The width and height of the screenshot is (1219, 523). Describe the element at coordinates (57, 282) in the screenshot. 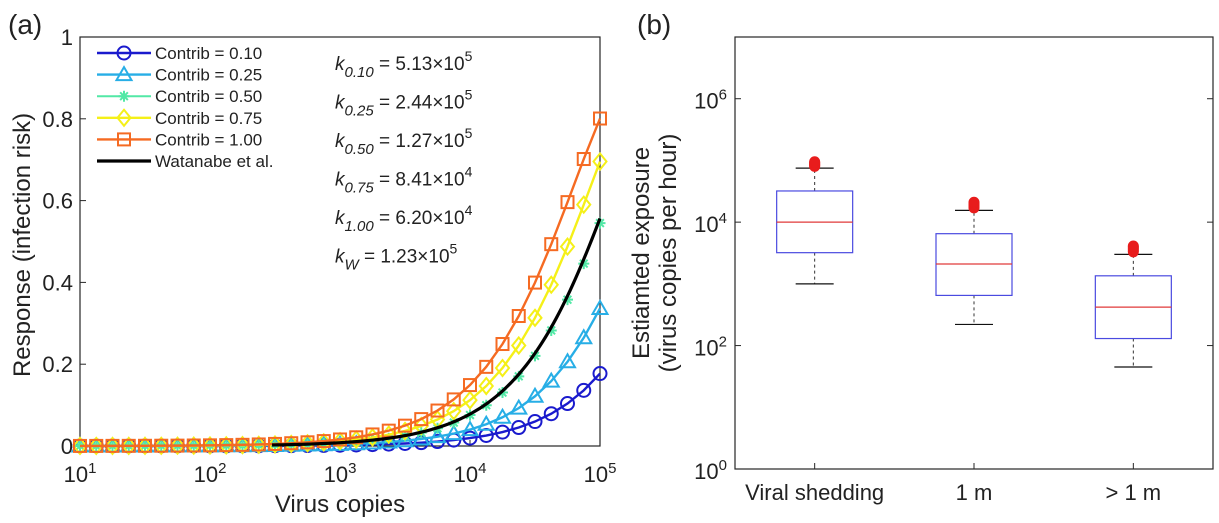

I see `panel-a-y-tick-label: 0.4` at that location.